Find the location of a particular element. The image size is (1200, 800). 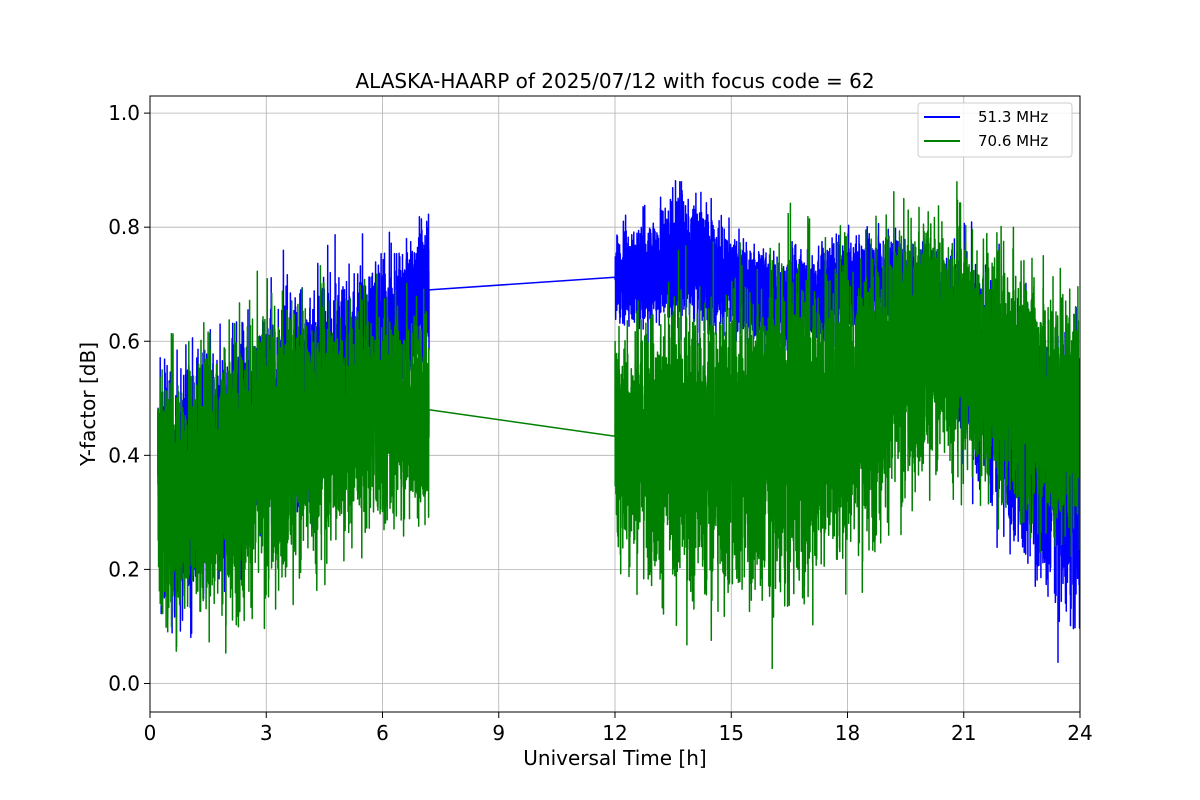

x-axis-label: Universal Time [h] is located at coordinates (614, 758).